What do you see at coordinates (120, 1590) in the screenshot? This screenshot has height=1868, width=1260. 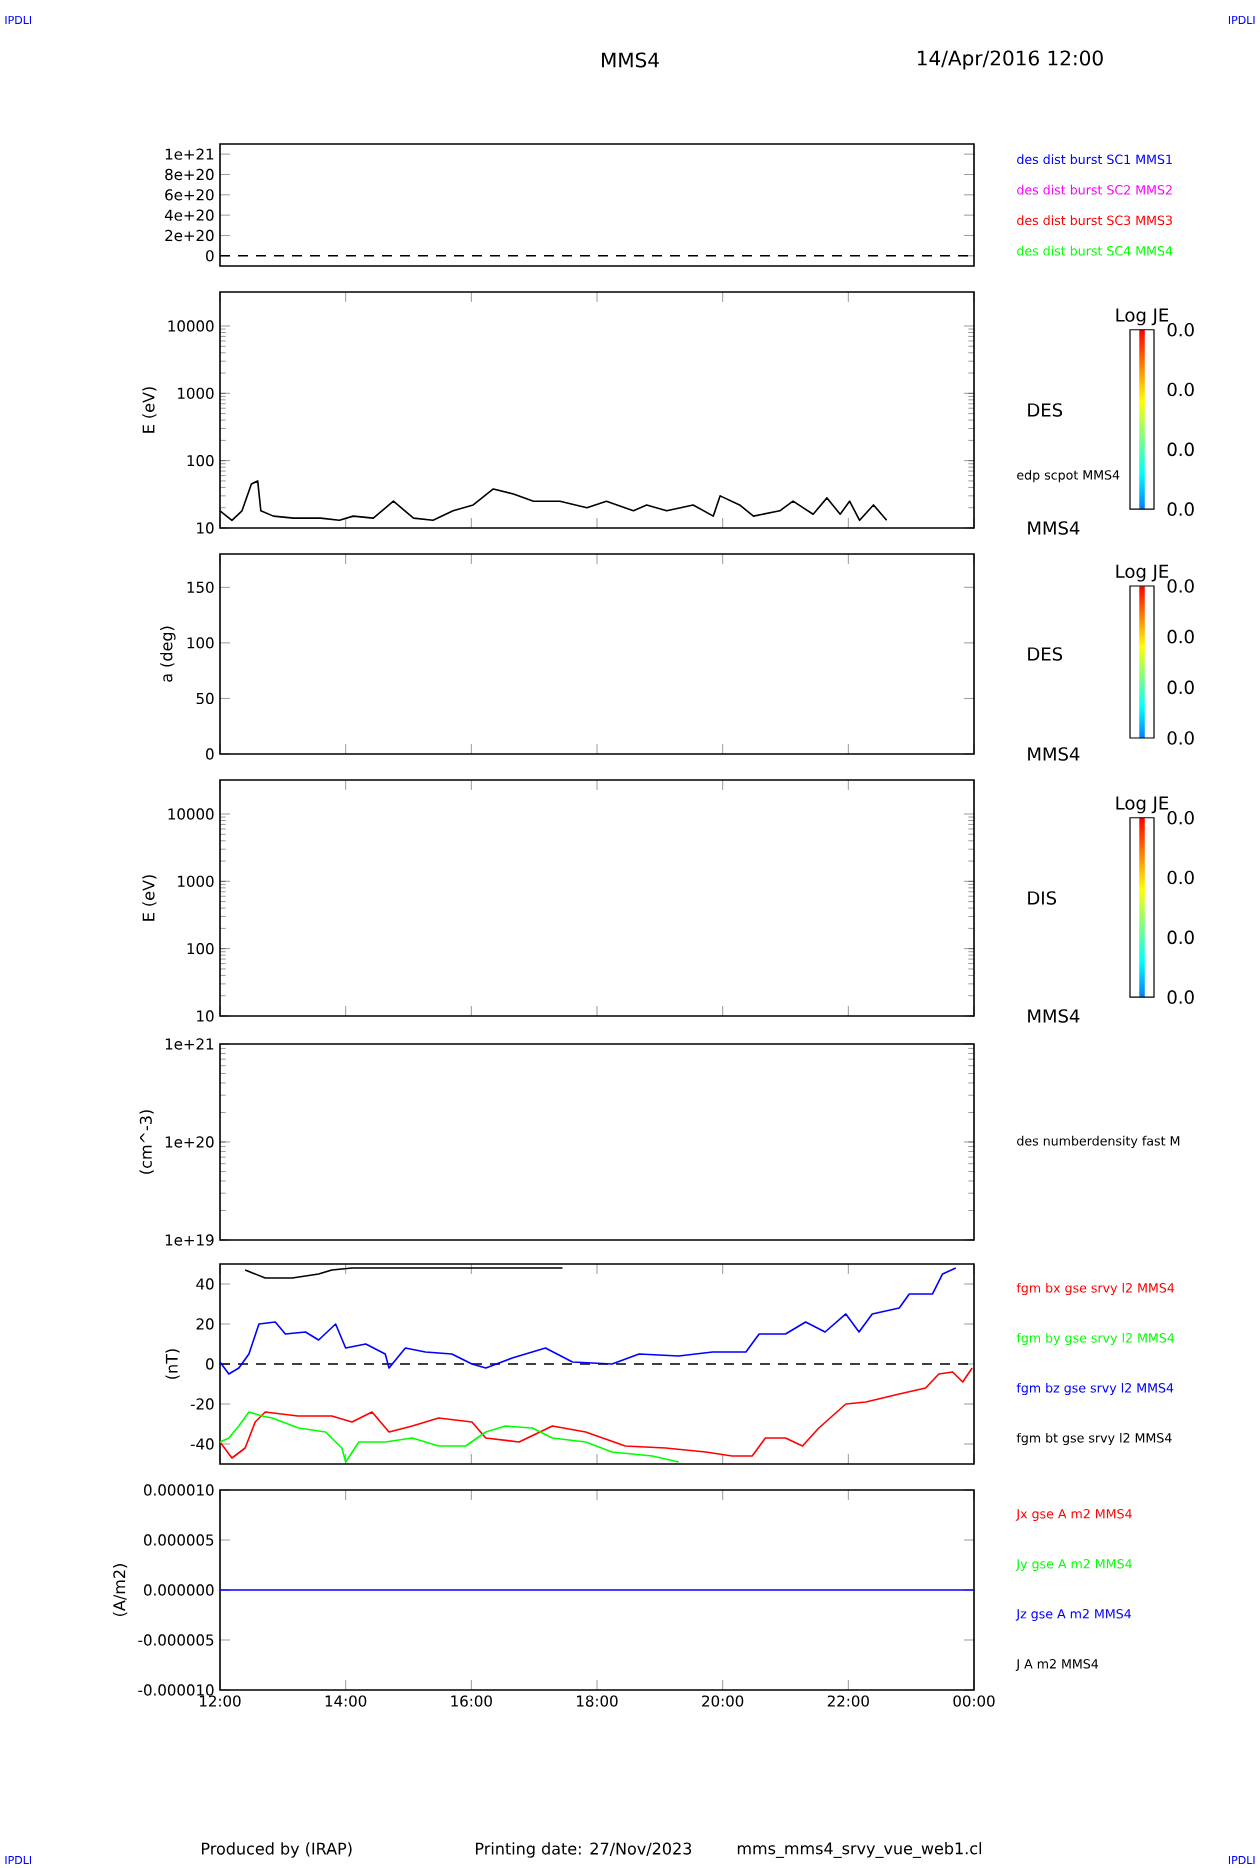 I see `y-axis-title: (A/m2)` at bounding box center [120, 1590].